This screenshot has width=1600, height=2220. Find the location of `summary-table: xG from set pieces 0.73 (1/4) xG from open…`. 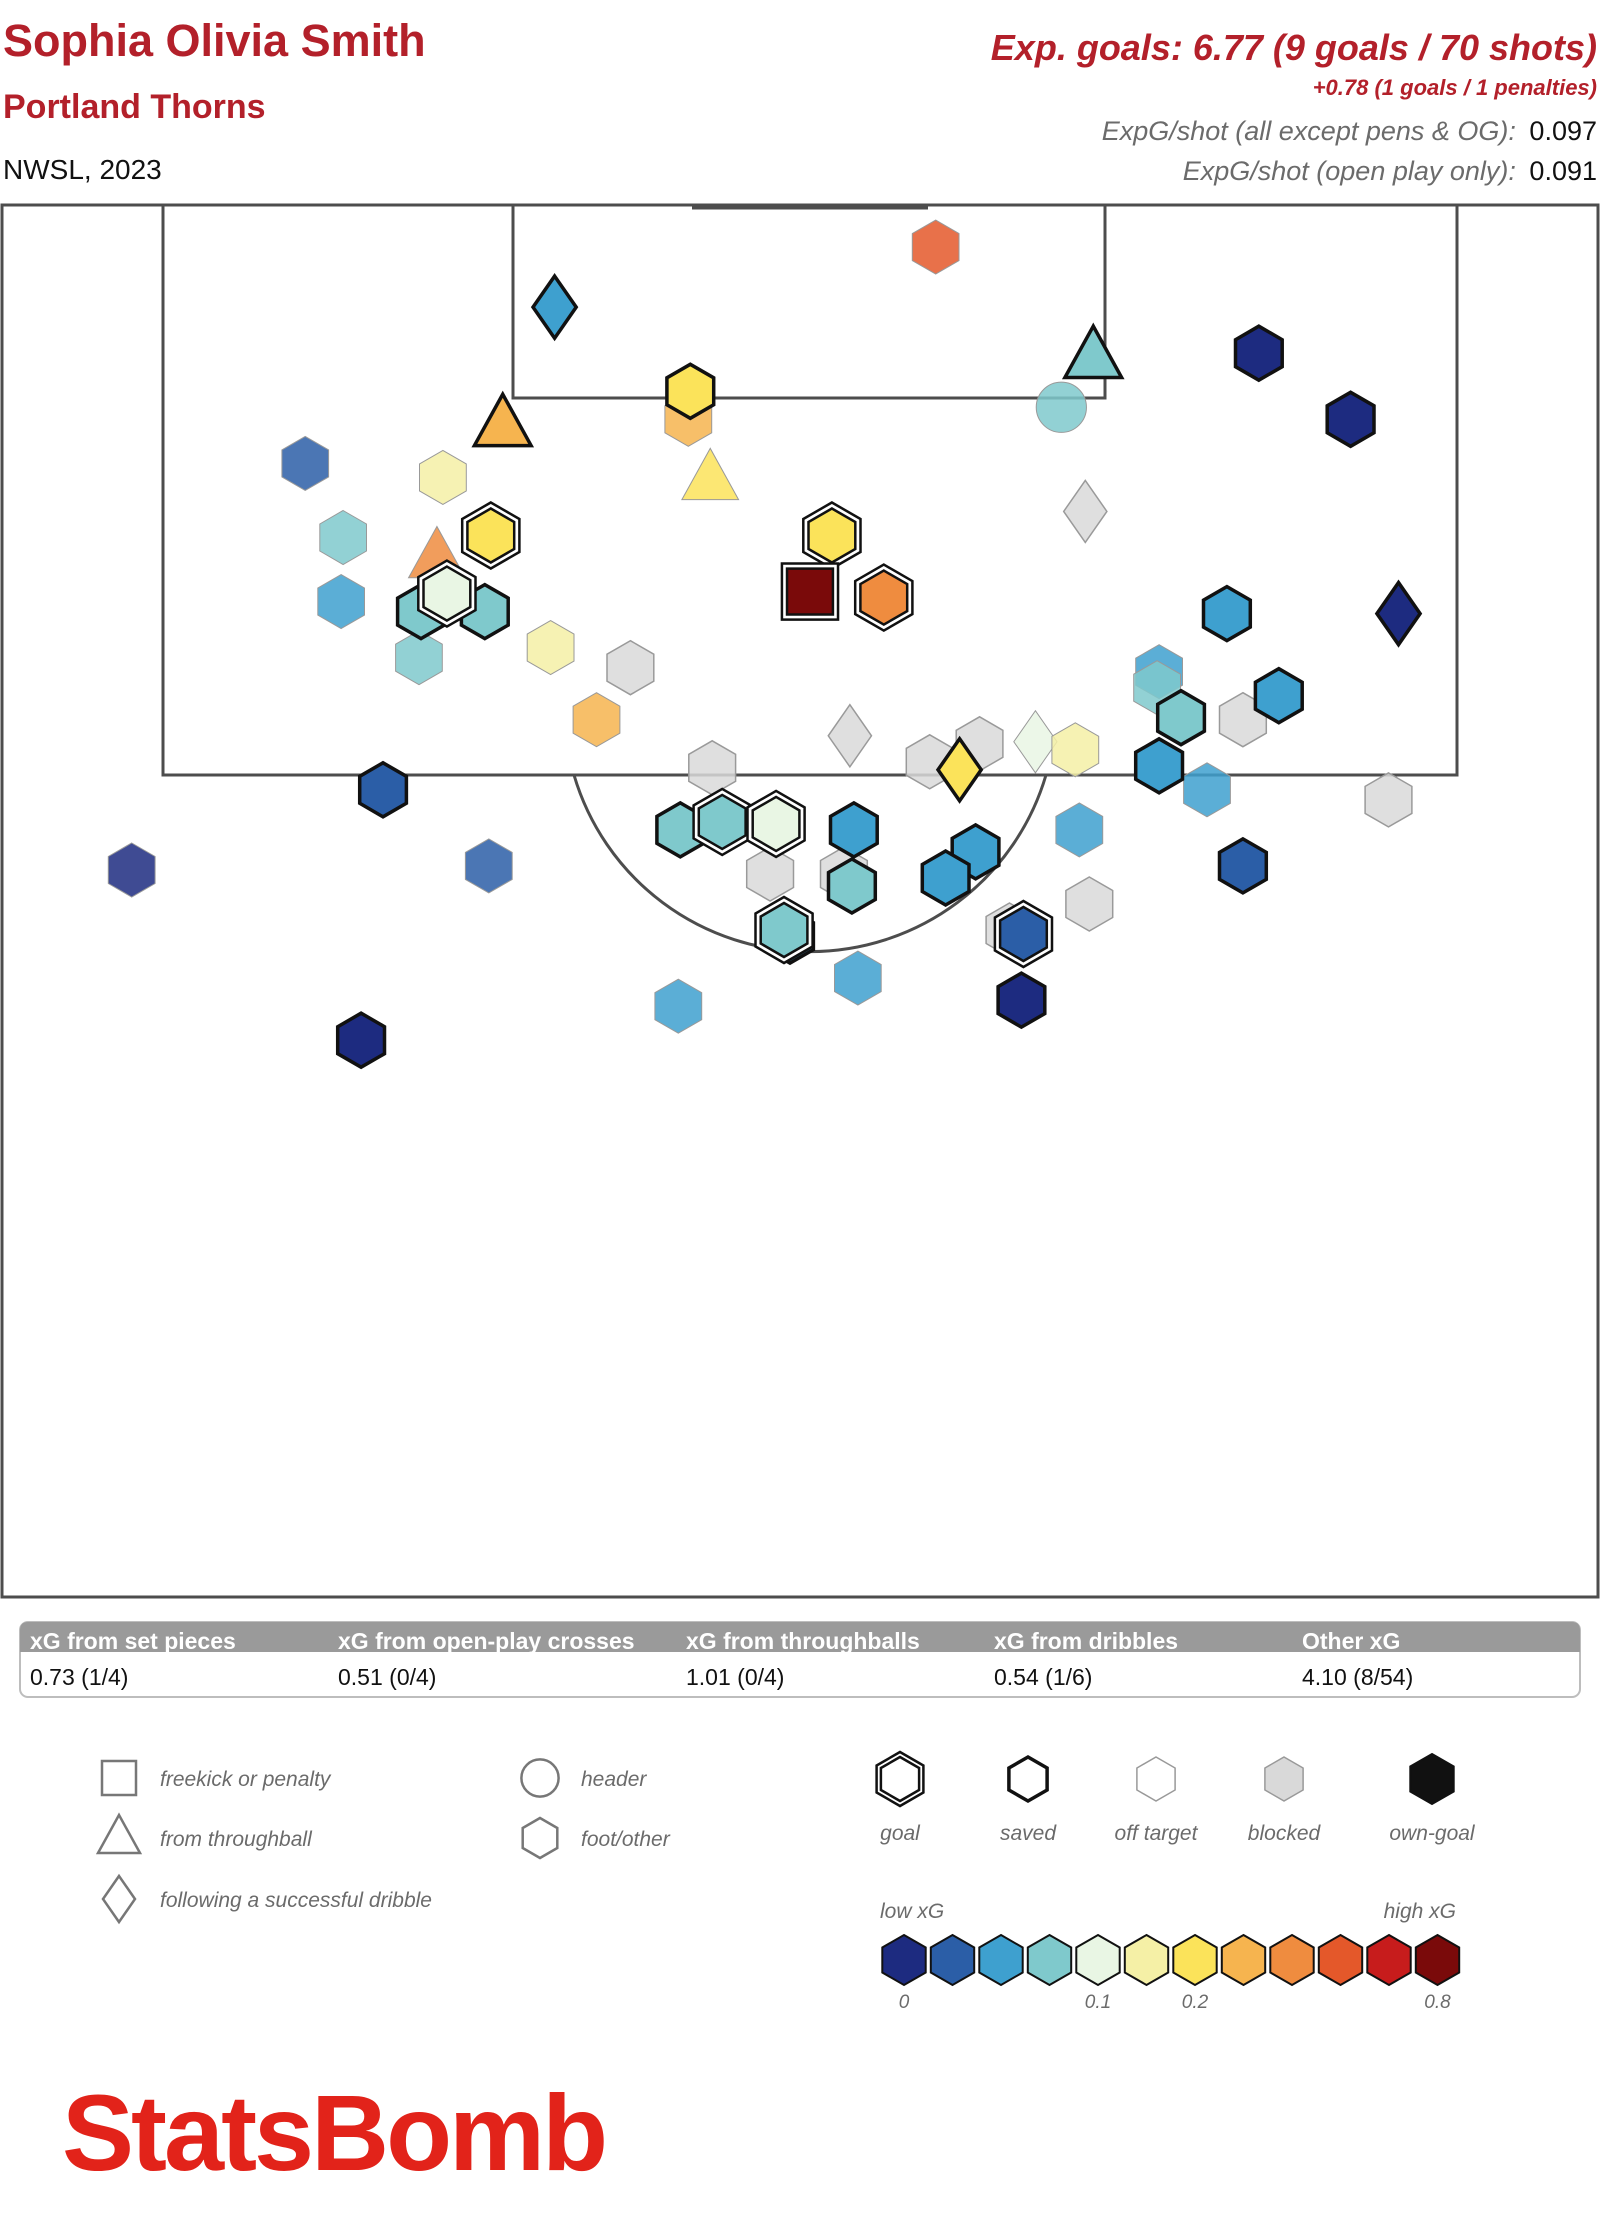

summary-table: xG from set pieces 0.73 (1/4) xG from open… is located at coordinates (800, 1659).